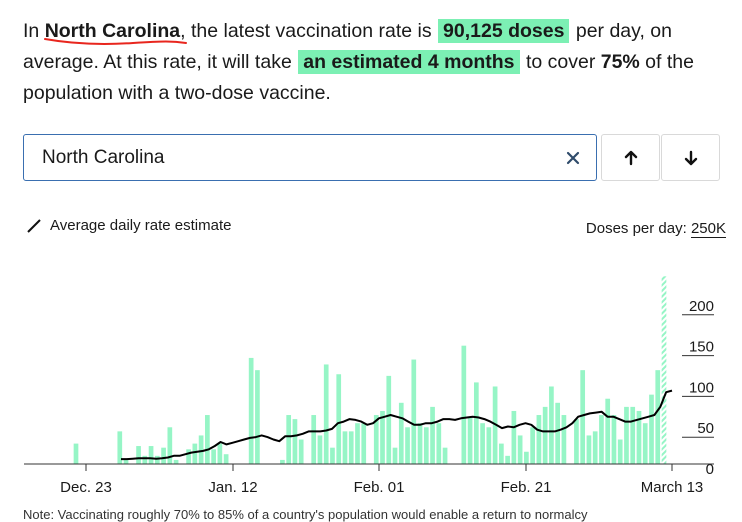 Image resolution: width=742 pixels, height=522 pixels. What do you see at coordinates (287, 157) in the screenshot?
I see `search-input` at bounding box center [287, 157].